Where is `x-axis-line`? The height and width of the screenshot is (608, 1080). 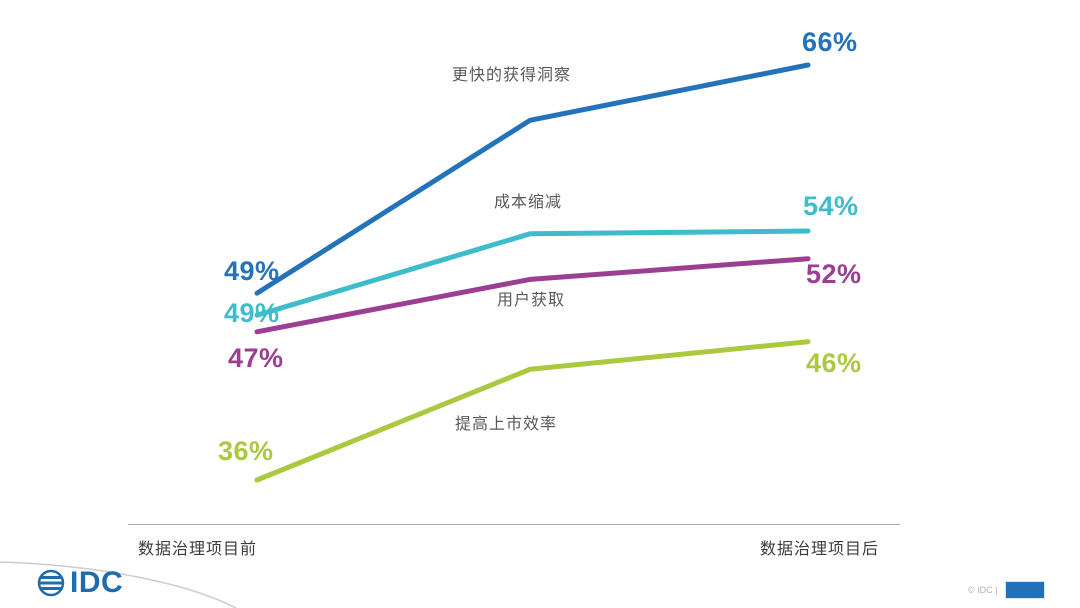 x-axis-line is located at coordinates (514, 524).